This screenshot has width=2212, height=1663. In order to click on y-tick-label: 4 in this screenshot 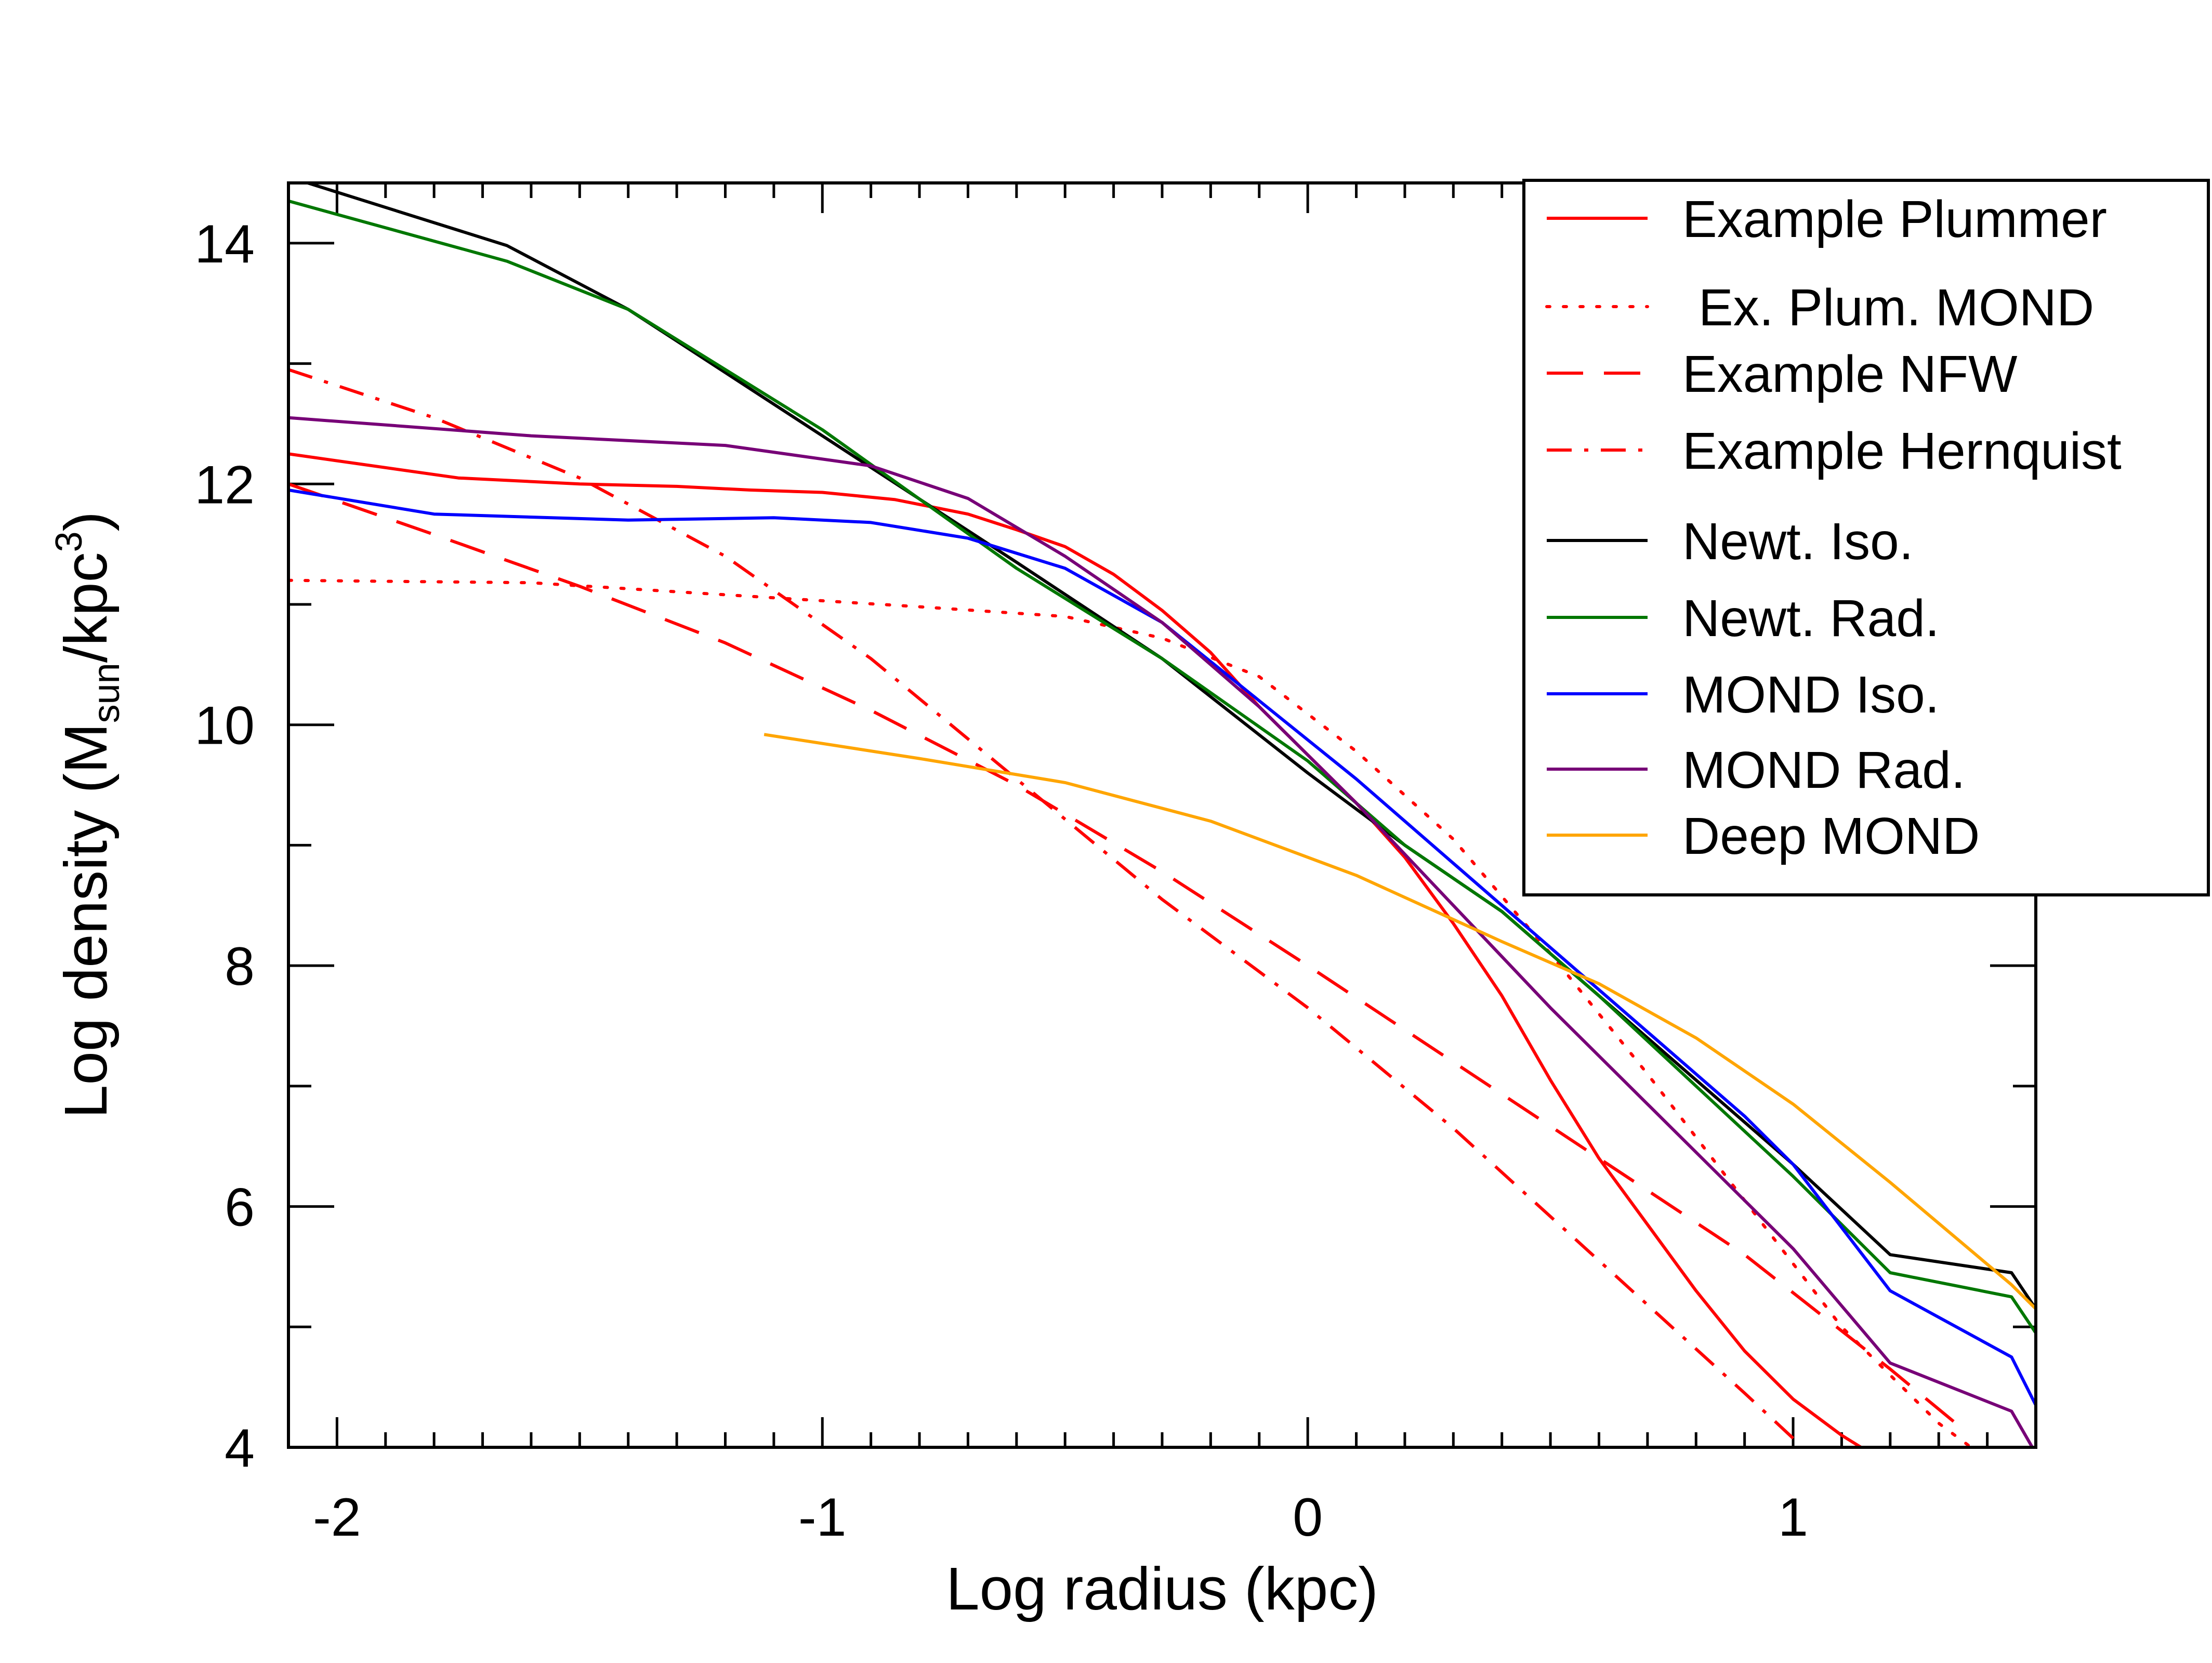, I will do `click(240, 1448)`.